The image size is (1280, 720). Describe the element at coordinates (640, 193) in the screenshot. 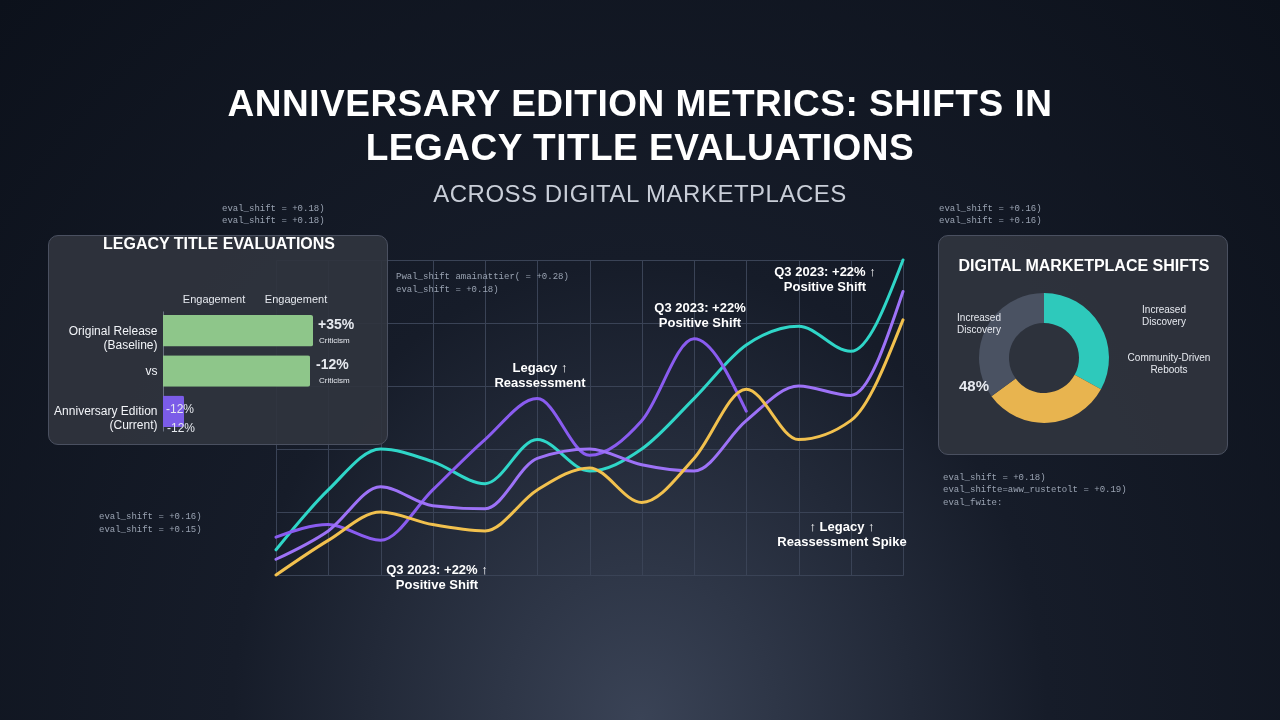

I see `chart-subtitle: ACROSS DIGITAL MARKETPLACES` at that location.